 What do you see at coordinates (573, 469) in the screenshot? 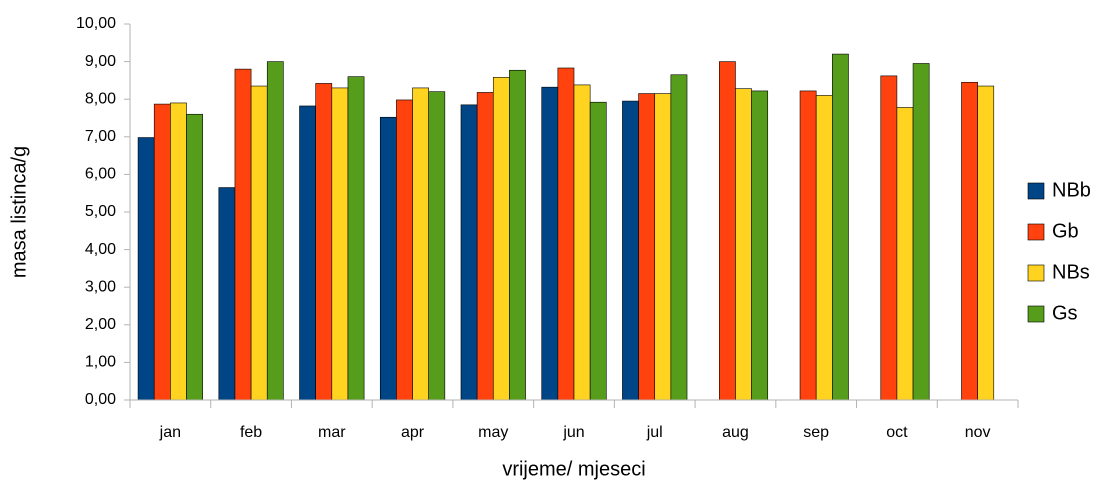
I see `x-axis-title: vrijeme/ mjeseci` at bounding box center [573, 469].